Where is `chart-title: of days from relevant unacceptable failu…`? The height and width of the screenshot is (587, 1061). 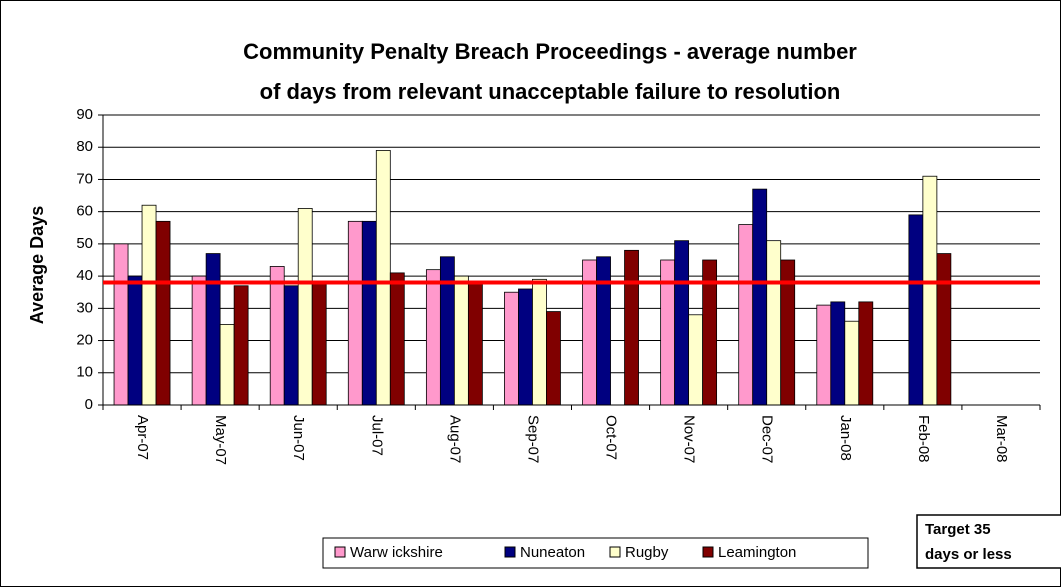 chart-title: of days from relevant unacceptable failu… is located at coordinates (550, 91).